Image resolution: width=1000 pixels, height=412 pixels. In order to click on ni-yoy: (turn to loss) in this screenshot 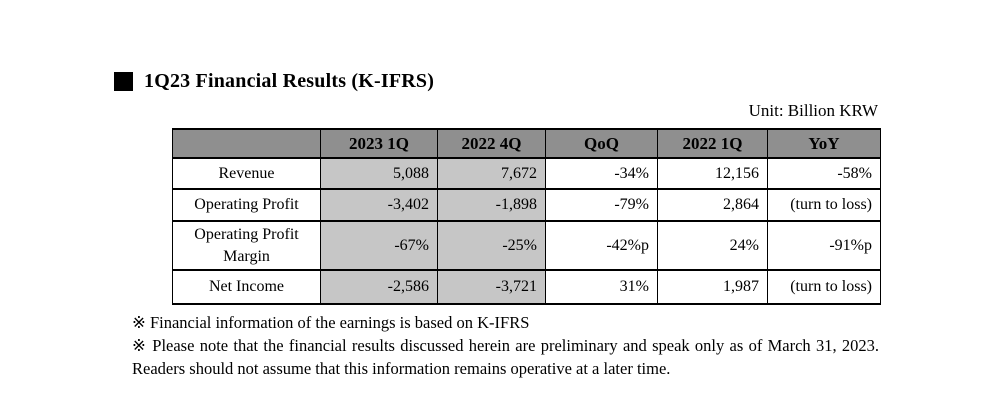, I will do `click(824, 287)`.